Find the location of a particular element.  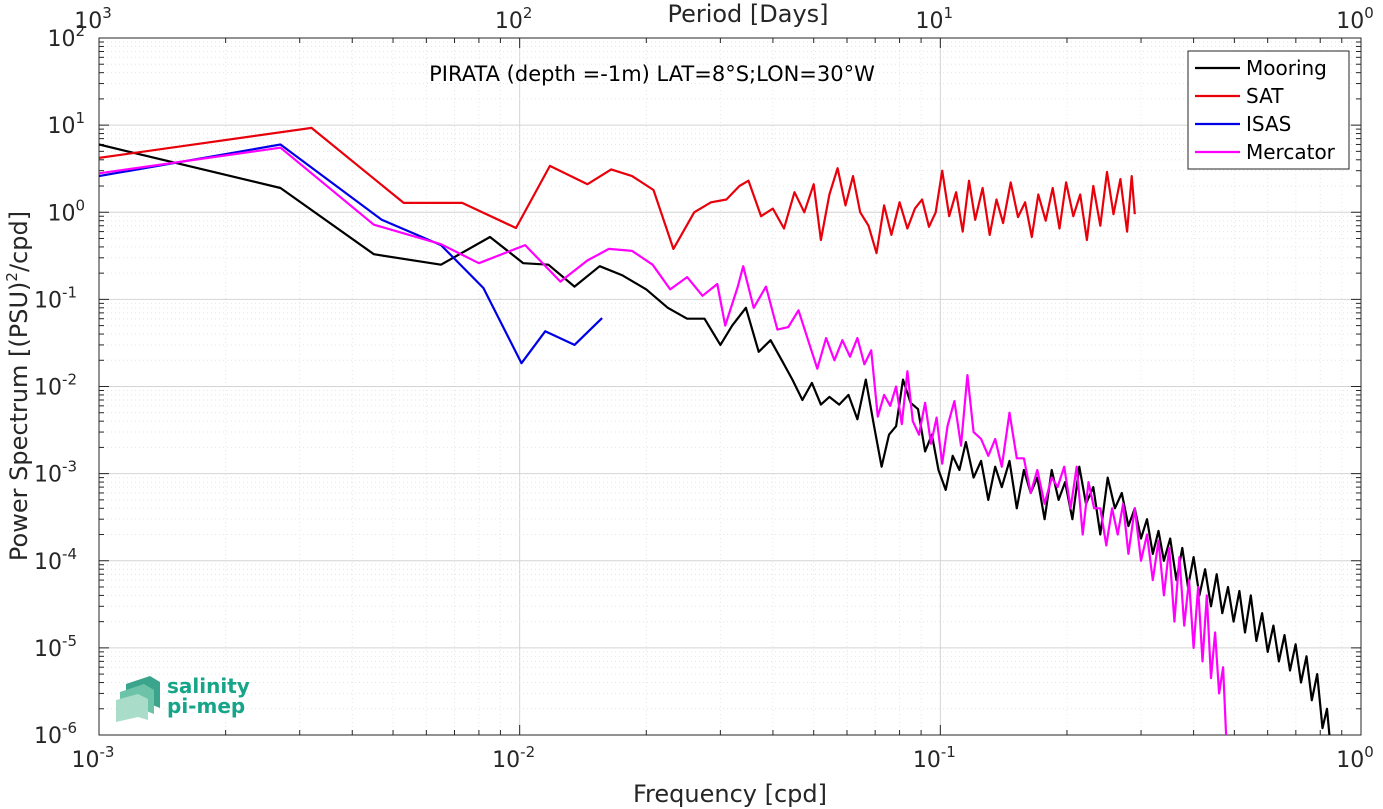

y-tick-label: 10⁻² is located at coordinates (55, 386).